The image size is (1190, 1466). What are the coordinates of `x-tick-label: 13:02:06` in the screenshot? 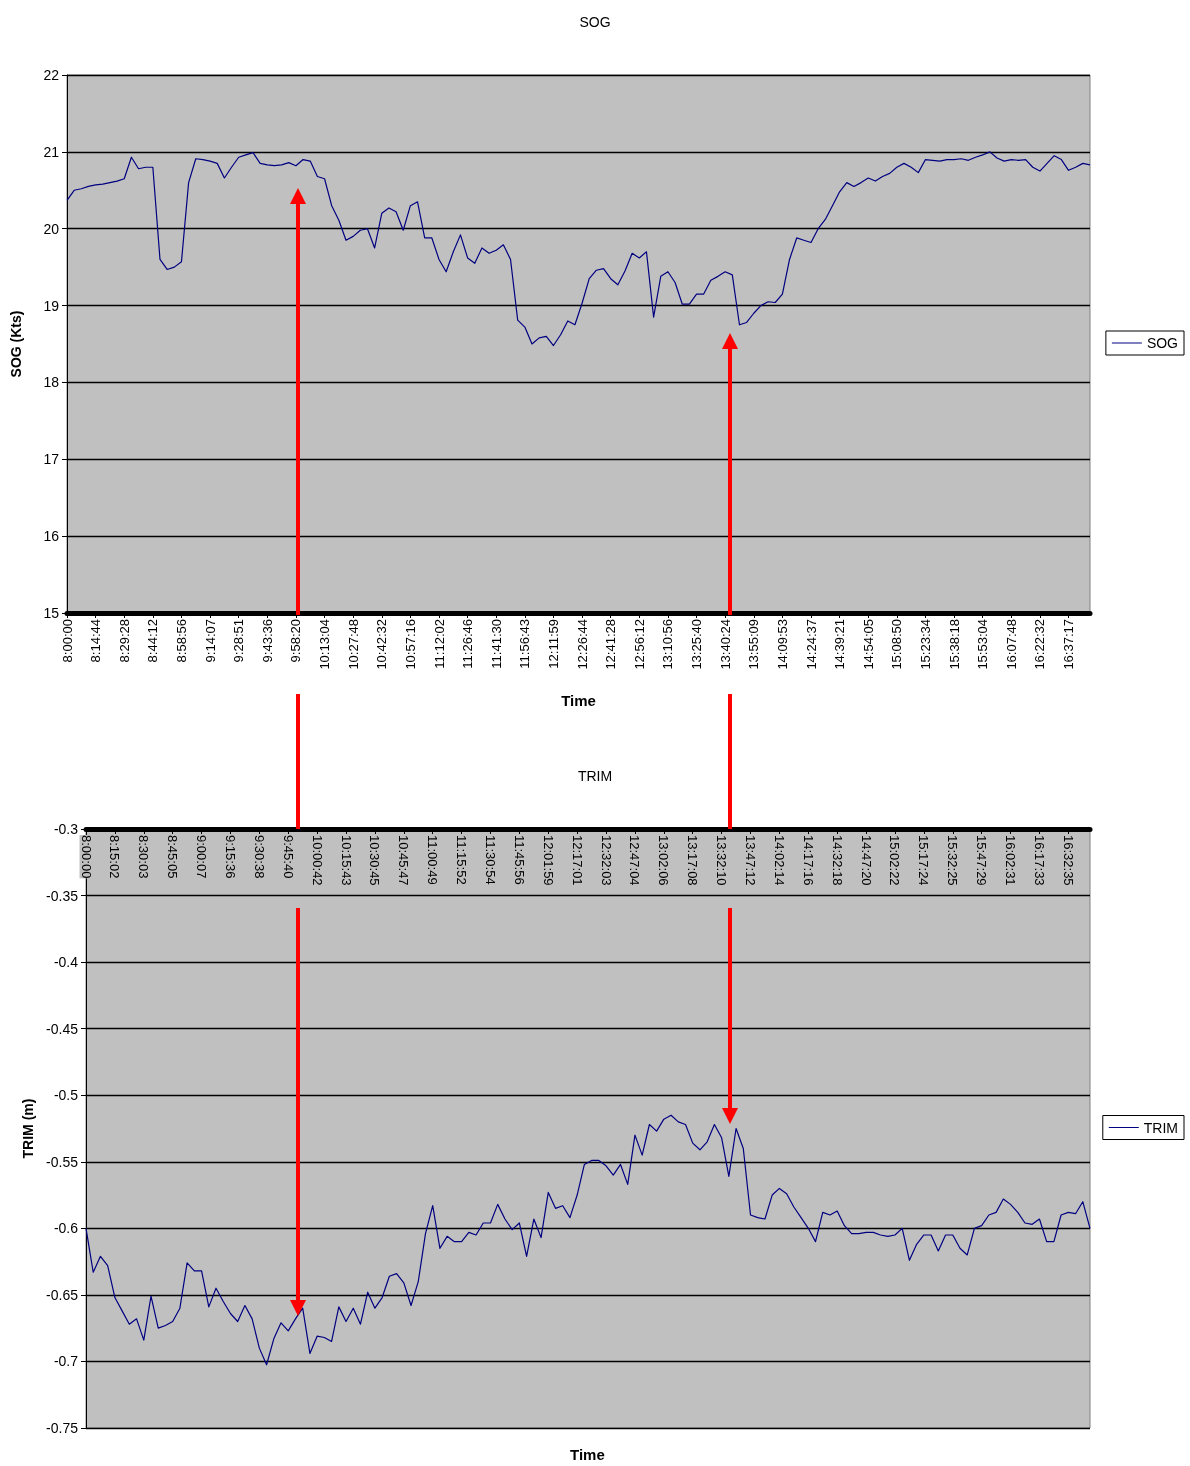 It's located at (664, 860).